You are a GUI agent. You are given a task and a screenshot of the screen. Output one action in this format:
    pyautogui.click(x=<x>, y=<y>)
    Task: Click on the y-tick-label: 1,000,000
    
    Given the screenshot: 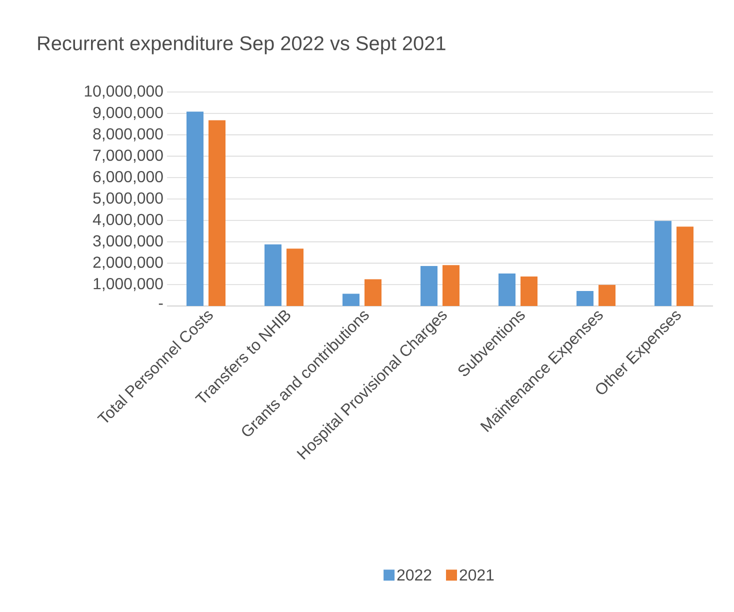 What is the action you would take?
    pyautogui.click(x=128, y=285)
    